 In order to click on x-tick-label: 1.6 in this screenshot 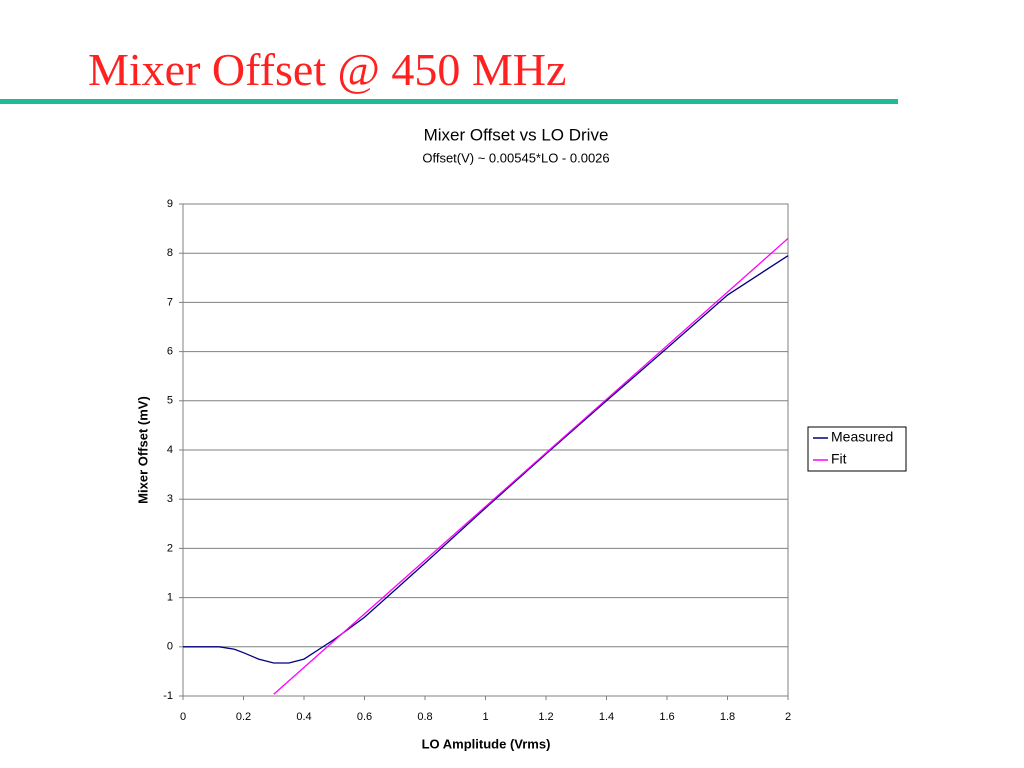, I will do `click(666, 717)`.